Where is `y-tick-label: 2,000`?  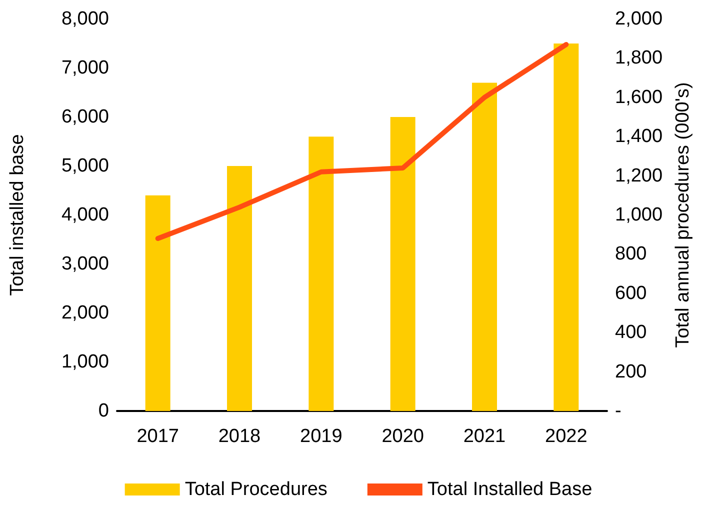 y-tick-label: 2,000 is located at coordinates (85, 313).